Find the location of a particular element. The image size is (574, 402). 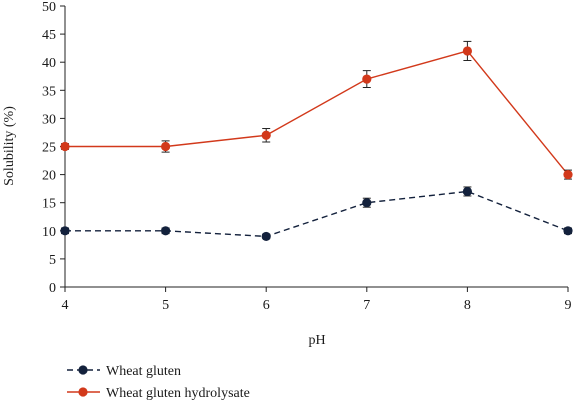

y-tick-label: 40 is located at coordinates (49, 63).